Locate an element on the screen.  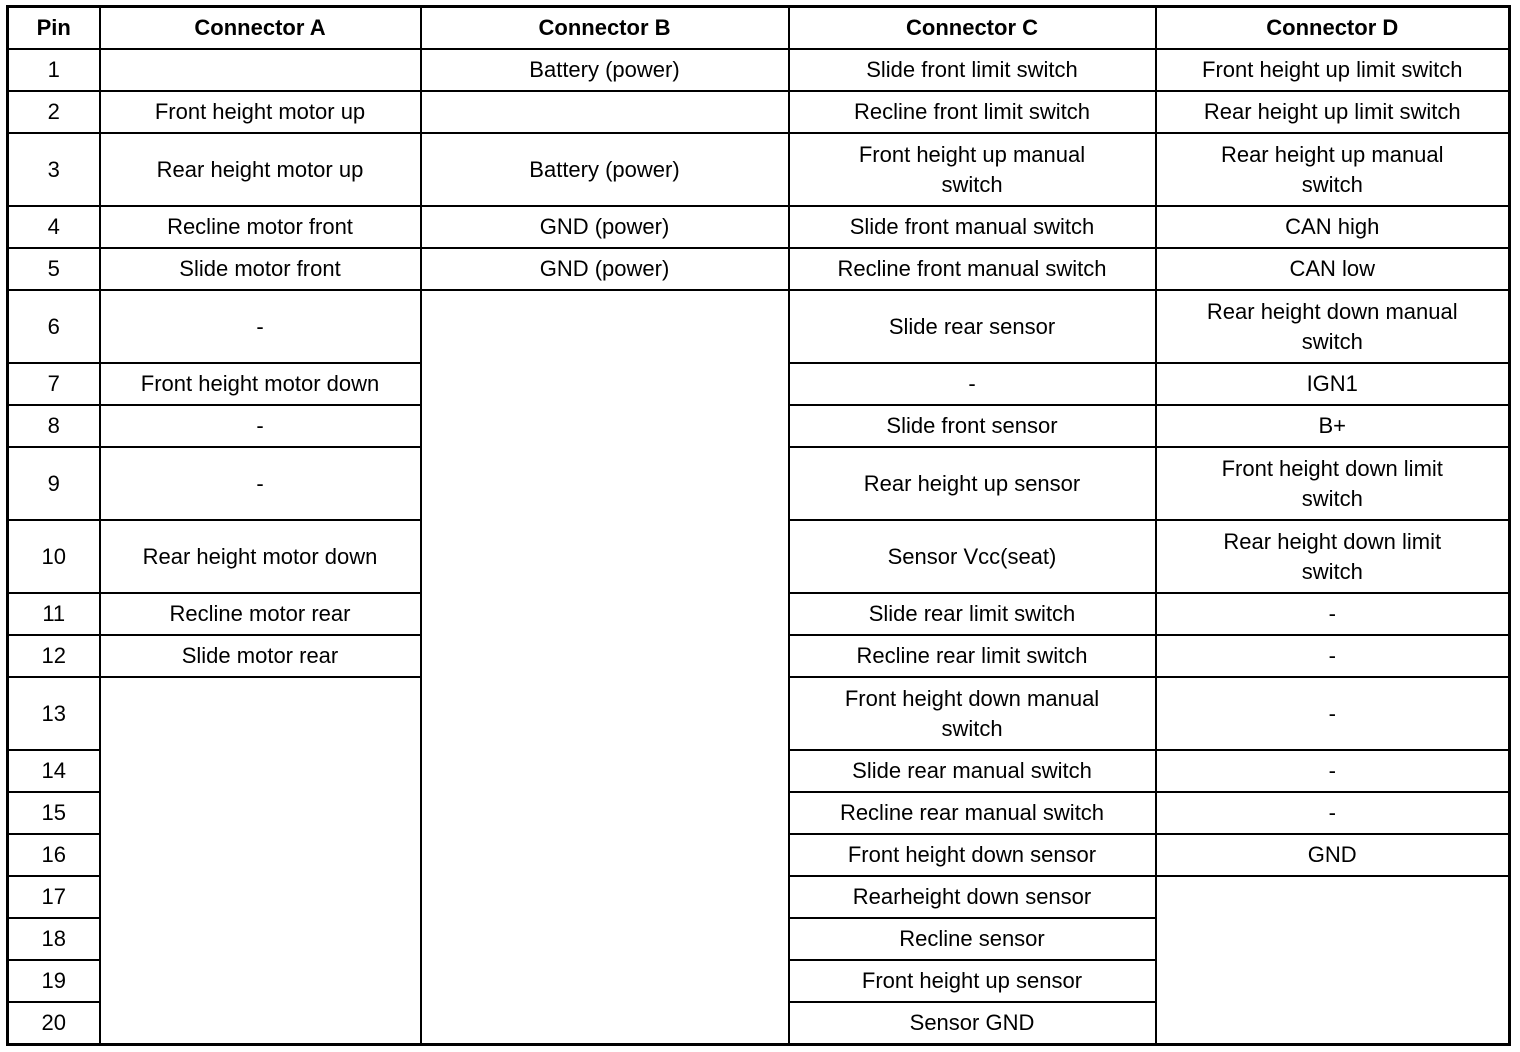
pin-cell: 18 is located at coordinates (53, 939).